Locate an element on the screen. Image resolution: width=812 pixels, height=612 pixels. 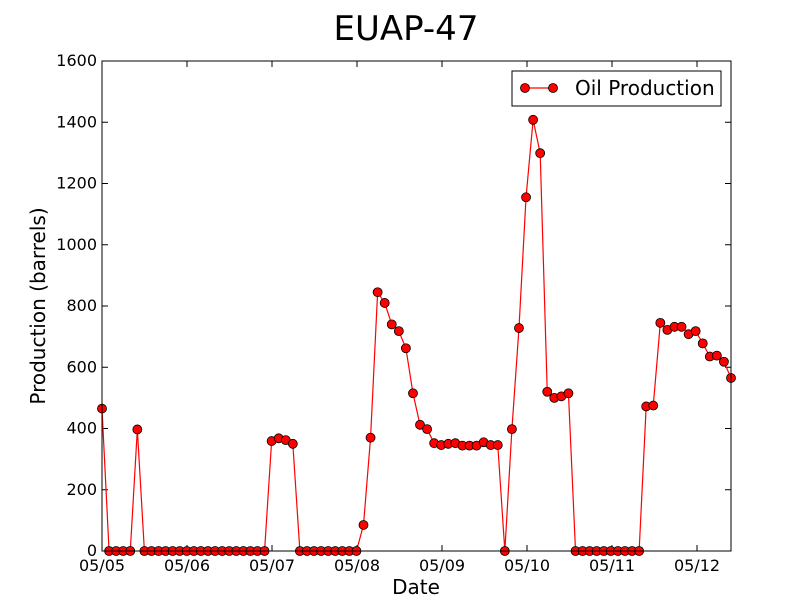
y-tick-label: 1600 is located at coordinates (76, 60).